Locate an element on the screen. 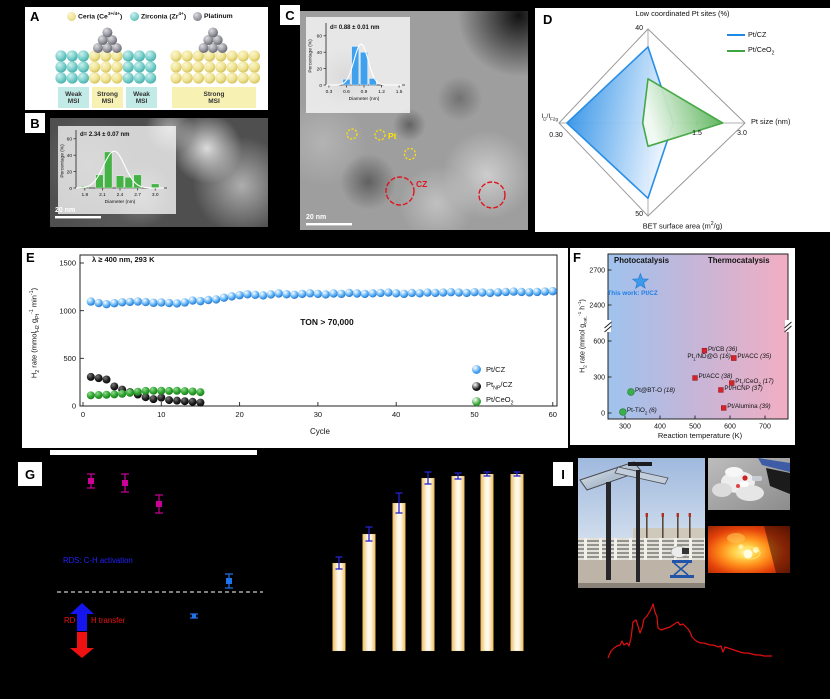 The height and width of the screenshot is (699, 830). panel-g-labelbox: G is located at coordinates (30, 474).